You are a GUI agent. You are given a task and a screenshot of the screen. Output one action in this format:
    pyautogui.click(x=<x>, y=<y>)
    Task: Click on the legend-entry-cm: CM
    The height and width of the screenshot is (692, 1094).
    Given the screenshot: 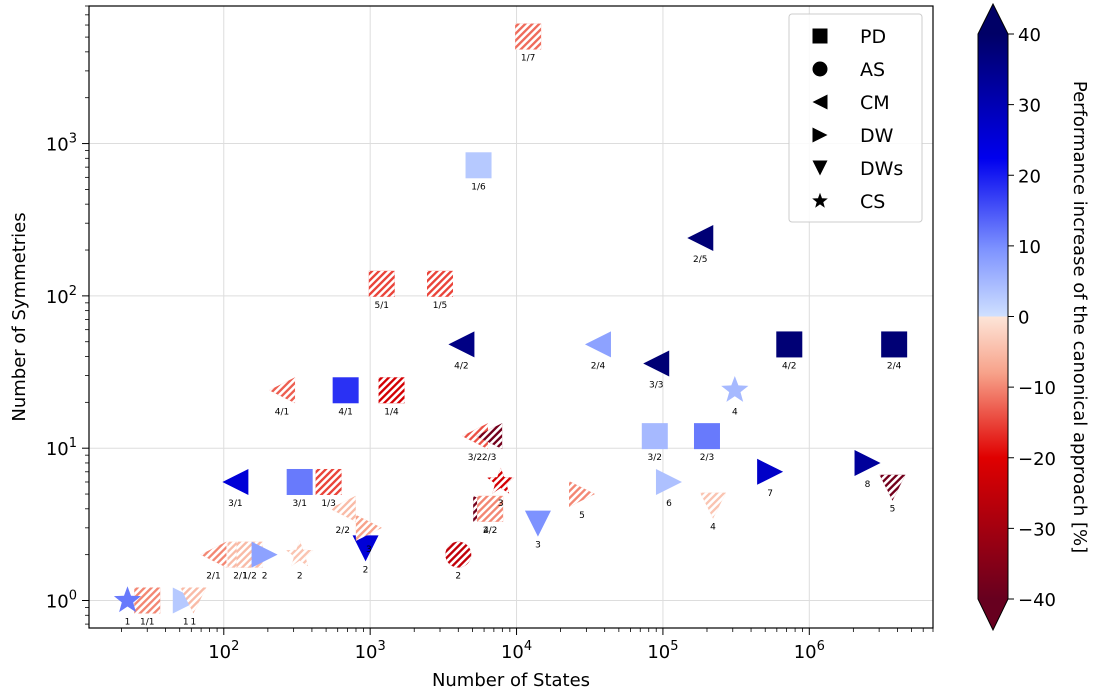 What is the action you would take?
    pyautogui.click(x=851, y=103)
    